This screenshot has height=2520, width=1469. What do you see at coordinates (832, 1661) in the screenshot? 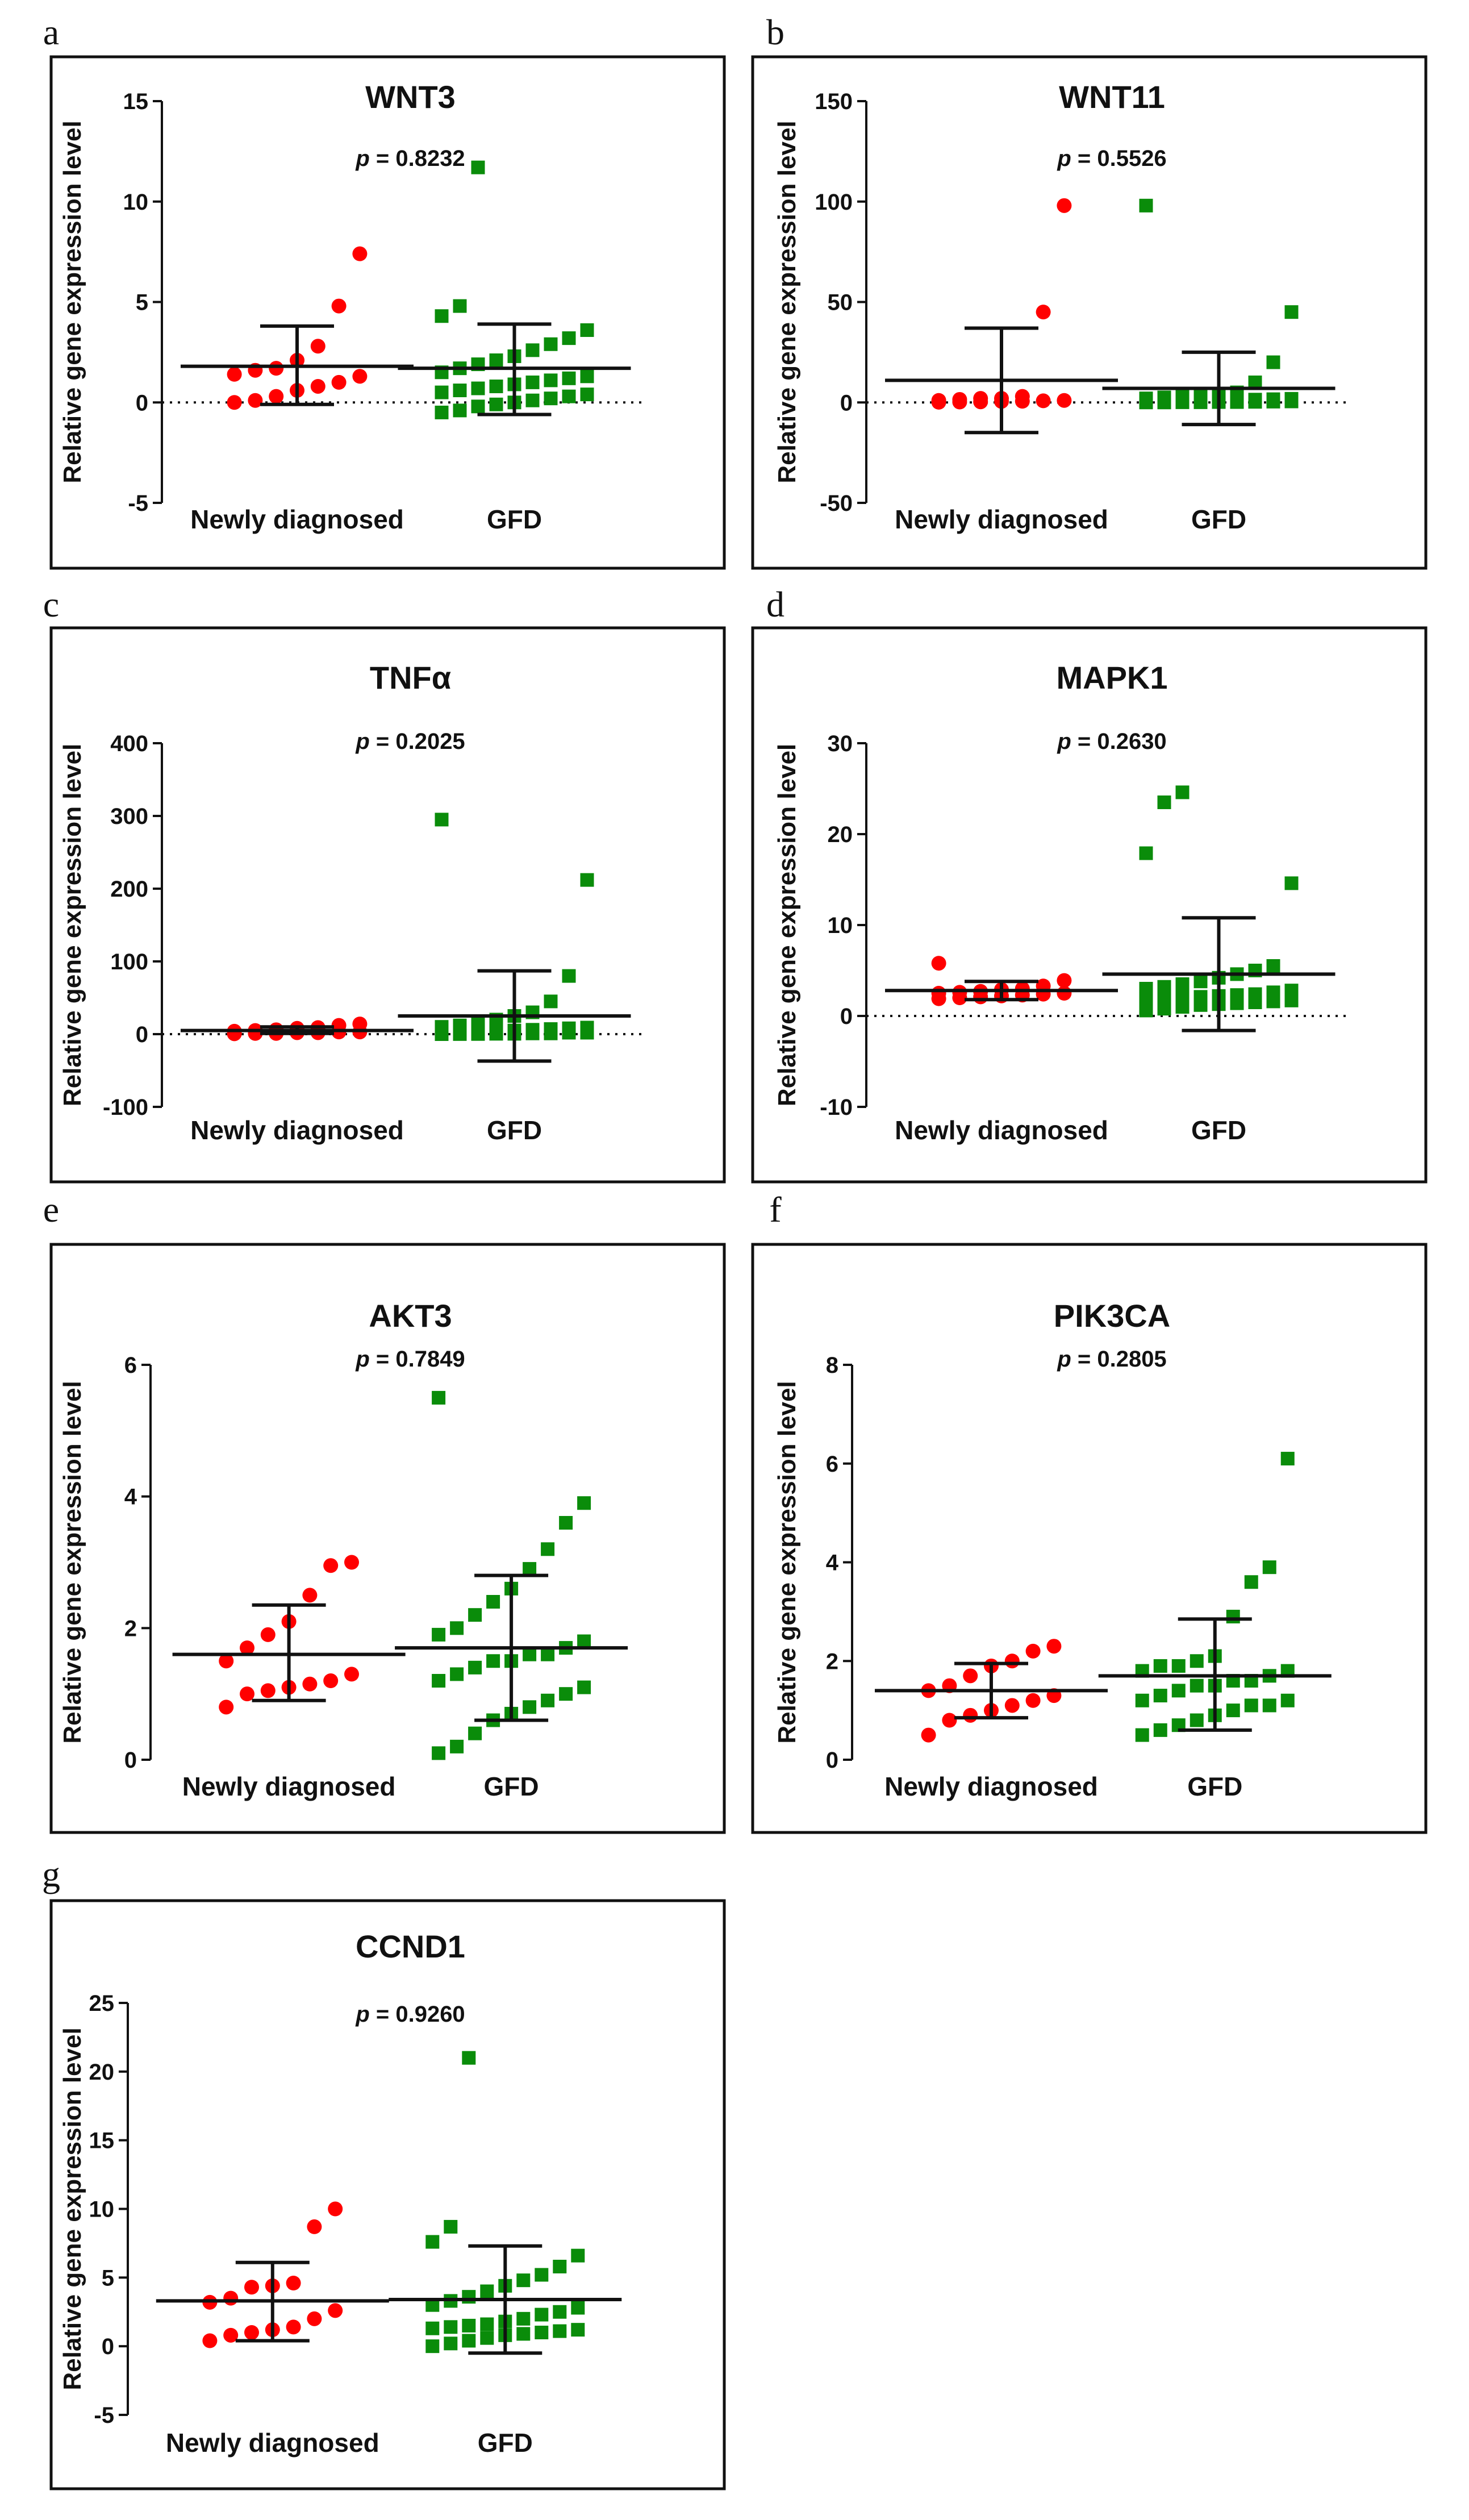
I see `y-tick-label: 2` at bounding box center [832, 1661].